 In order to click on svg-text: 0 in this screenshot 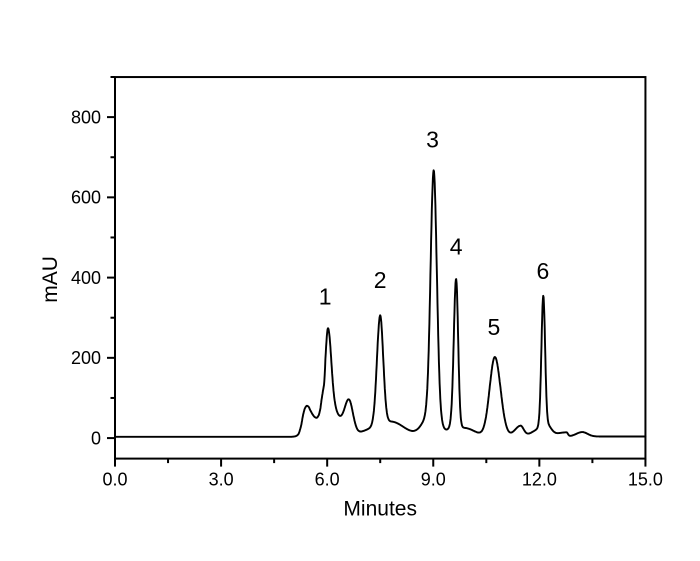, I will do `click(96, 438)`.